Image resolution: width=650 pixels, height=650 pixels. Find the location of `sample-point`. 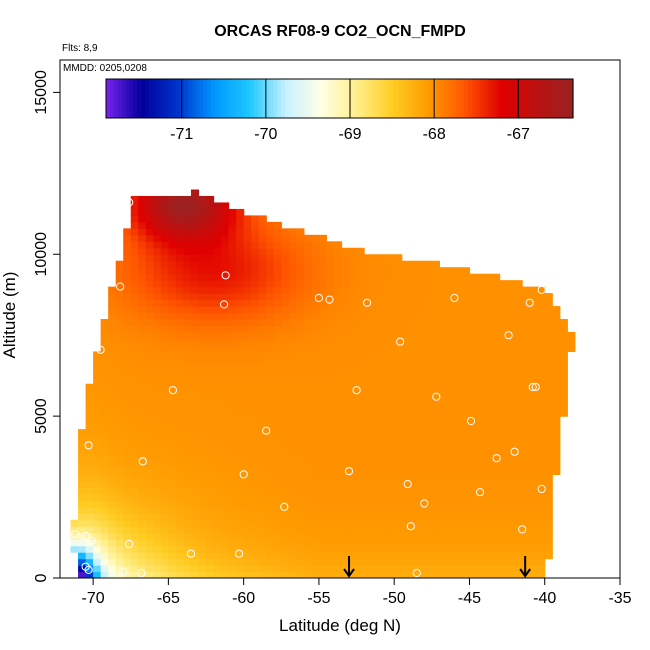

sample-point is located at coordinates (436, 396).